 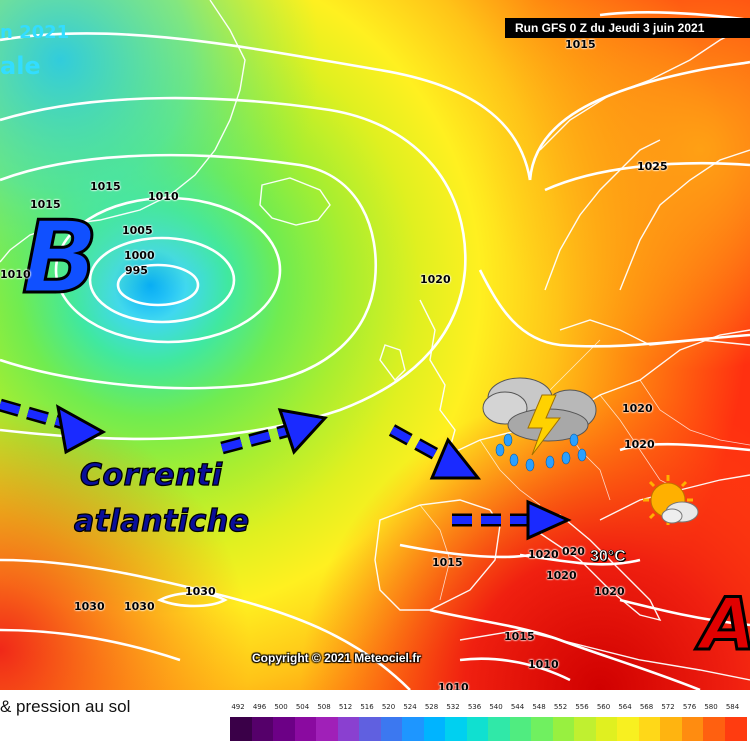 What do you see at coordinates (573, 551) in the screenshot?
I see `isobar-label: 020` at bounding box center [573, 551].